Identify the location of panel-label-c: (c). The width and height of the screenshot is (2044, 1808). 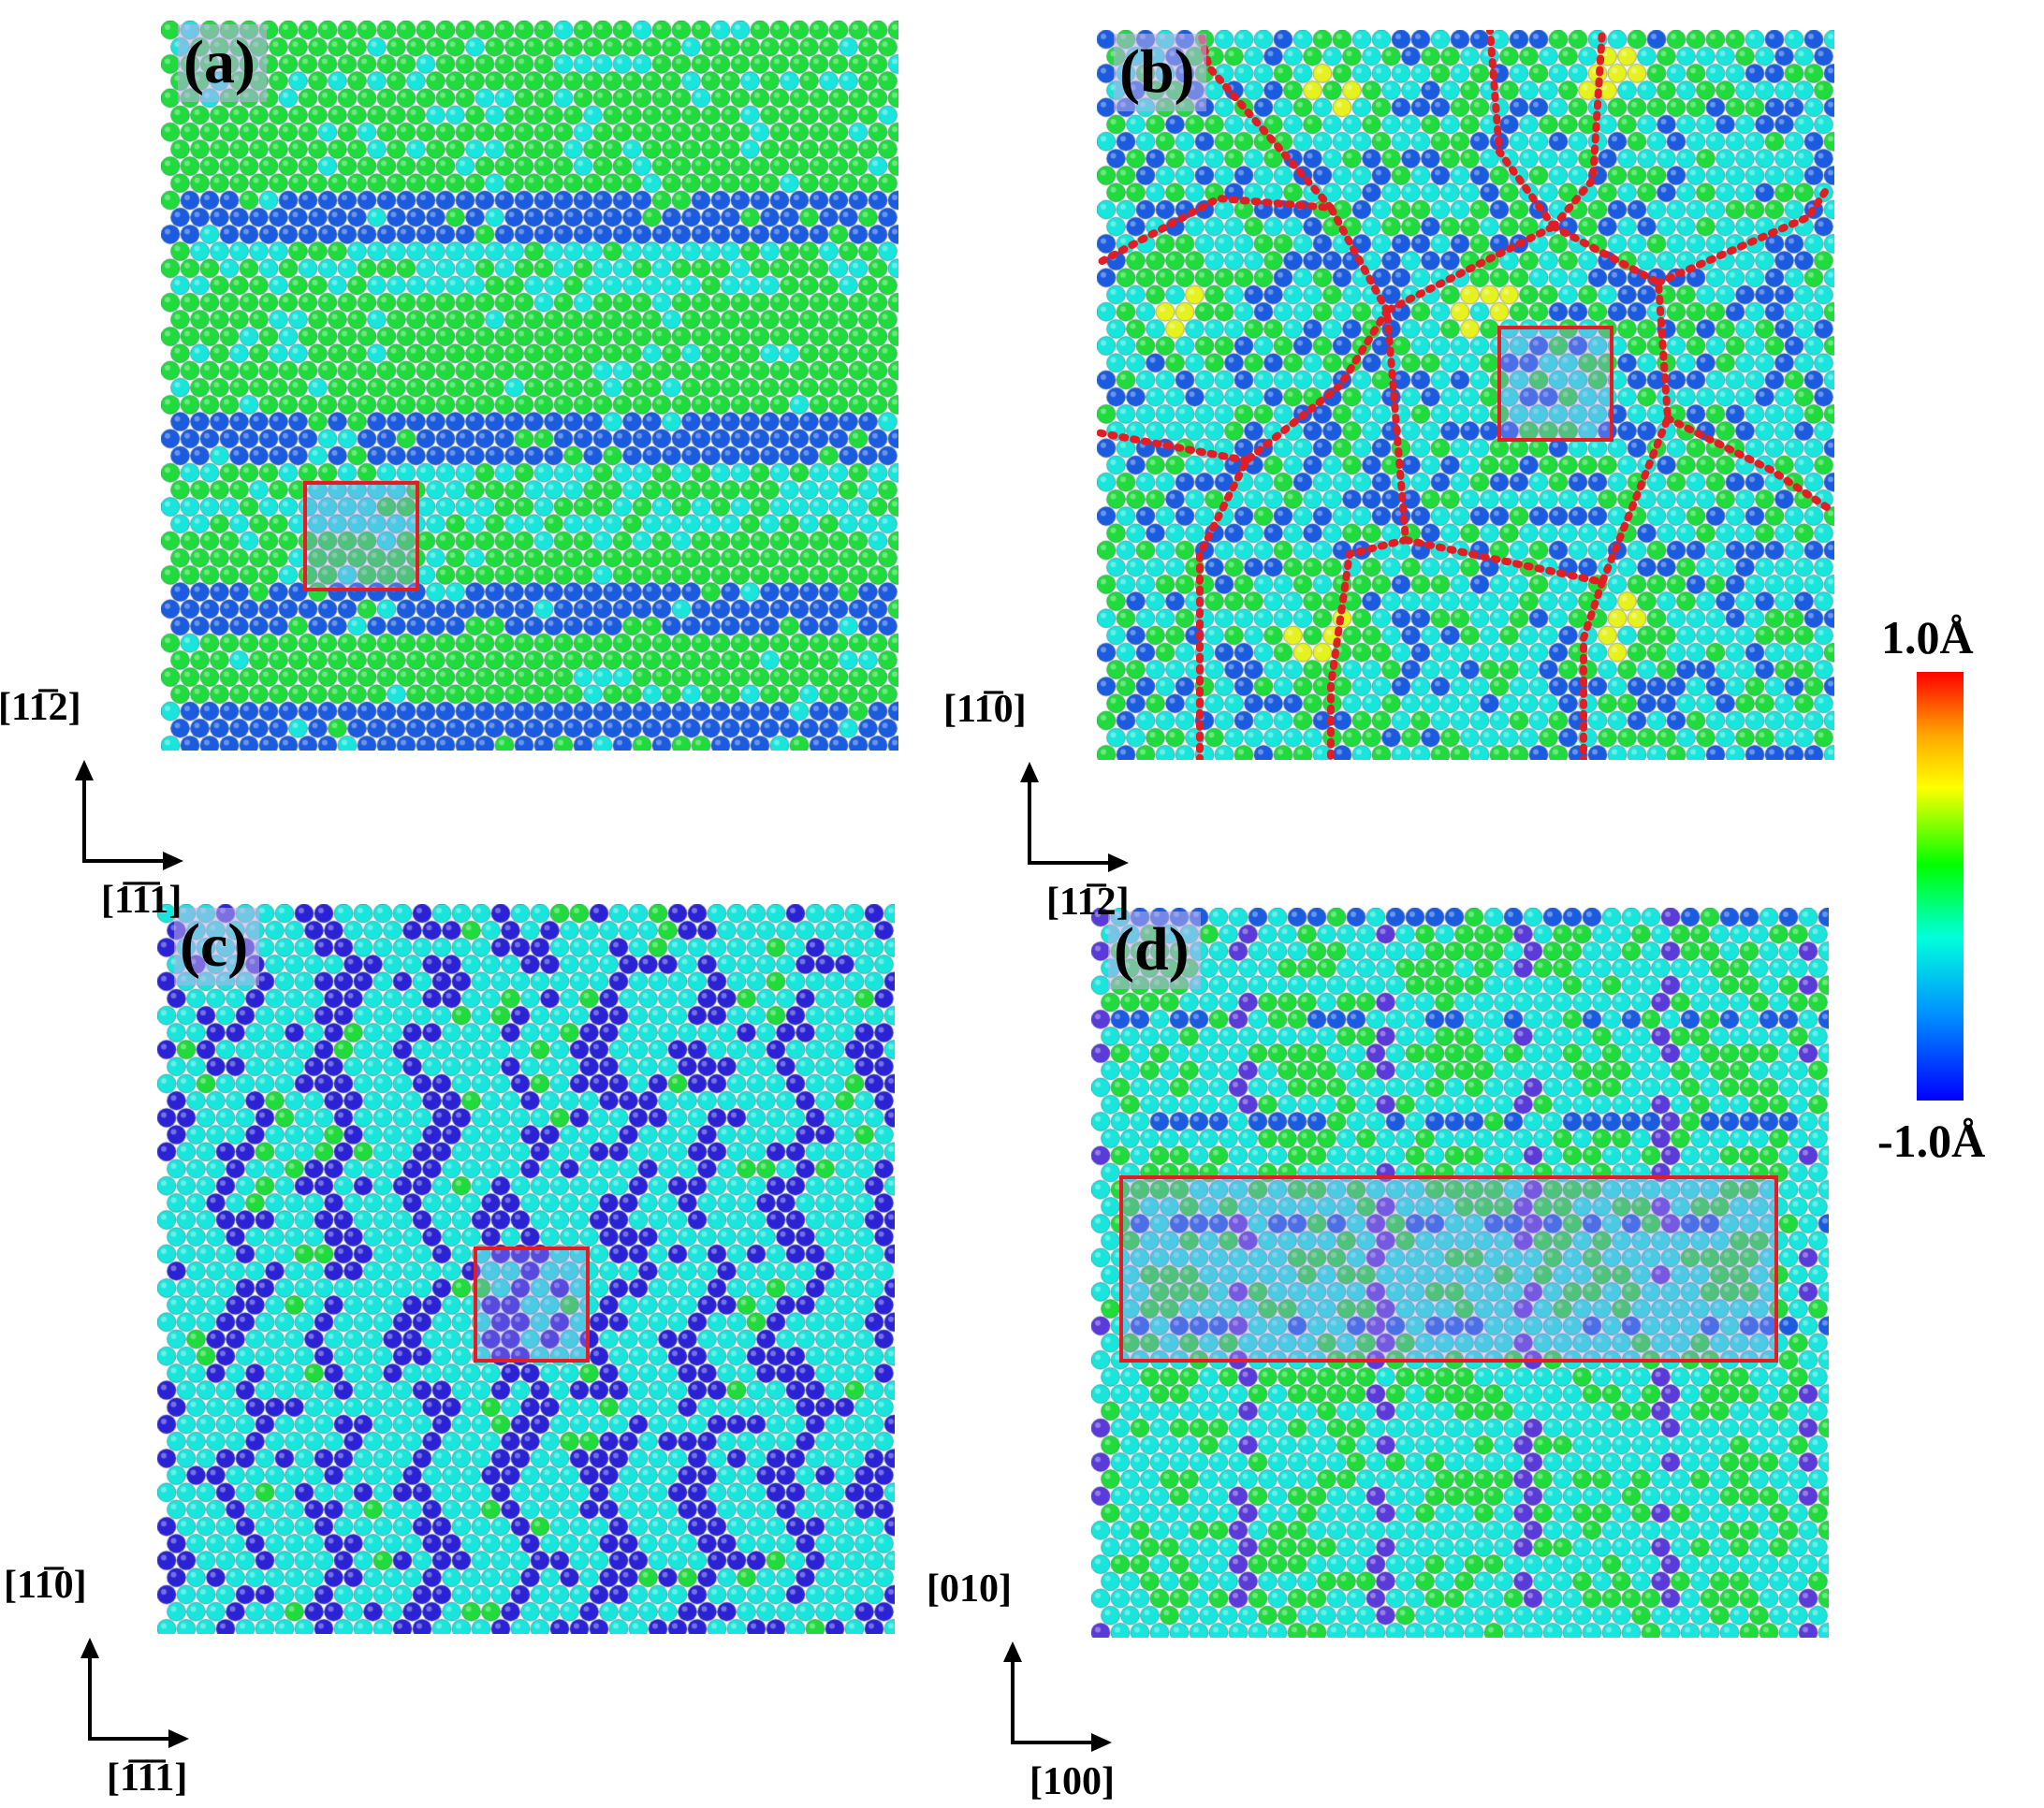
(217, 946).